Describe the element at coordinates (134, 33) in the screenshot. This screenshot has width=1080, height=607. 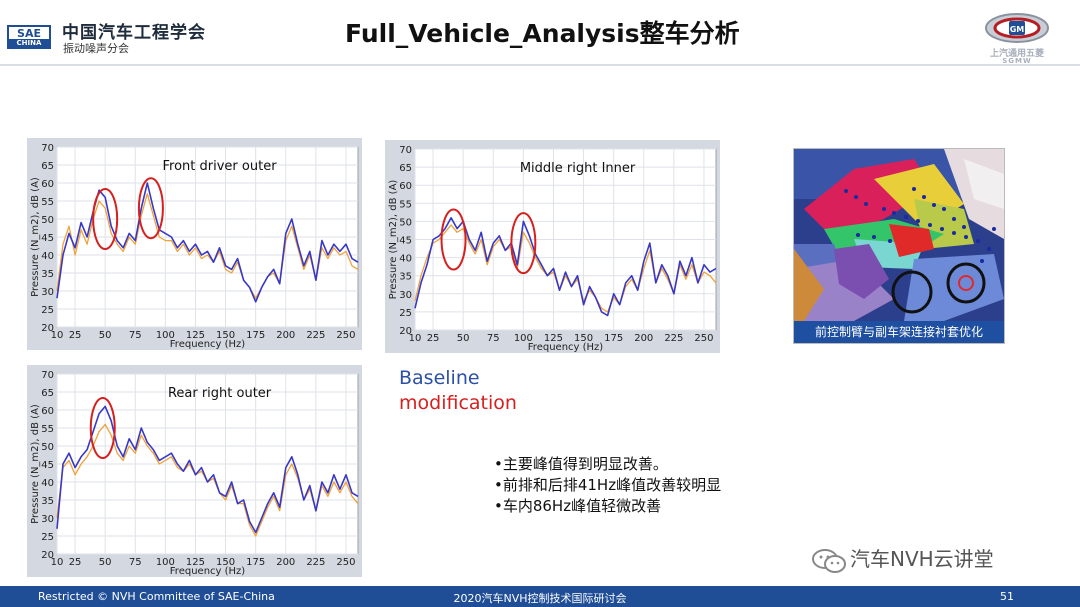
I see `organization-name: 中国汽车工程学会` at that location.